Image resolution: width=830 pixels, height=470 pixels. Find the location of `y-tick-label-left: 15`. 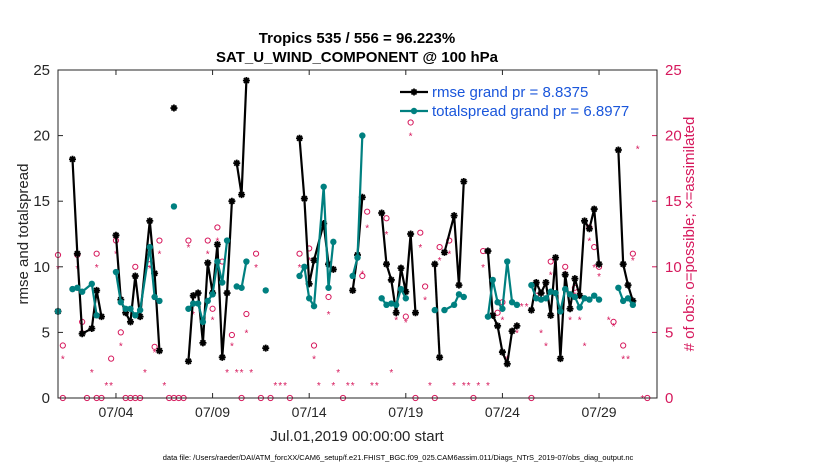

y-tick-label-left: 15 is located at coordinates (41, 201).